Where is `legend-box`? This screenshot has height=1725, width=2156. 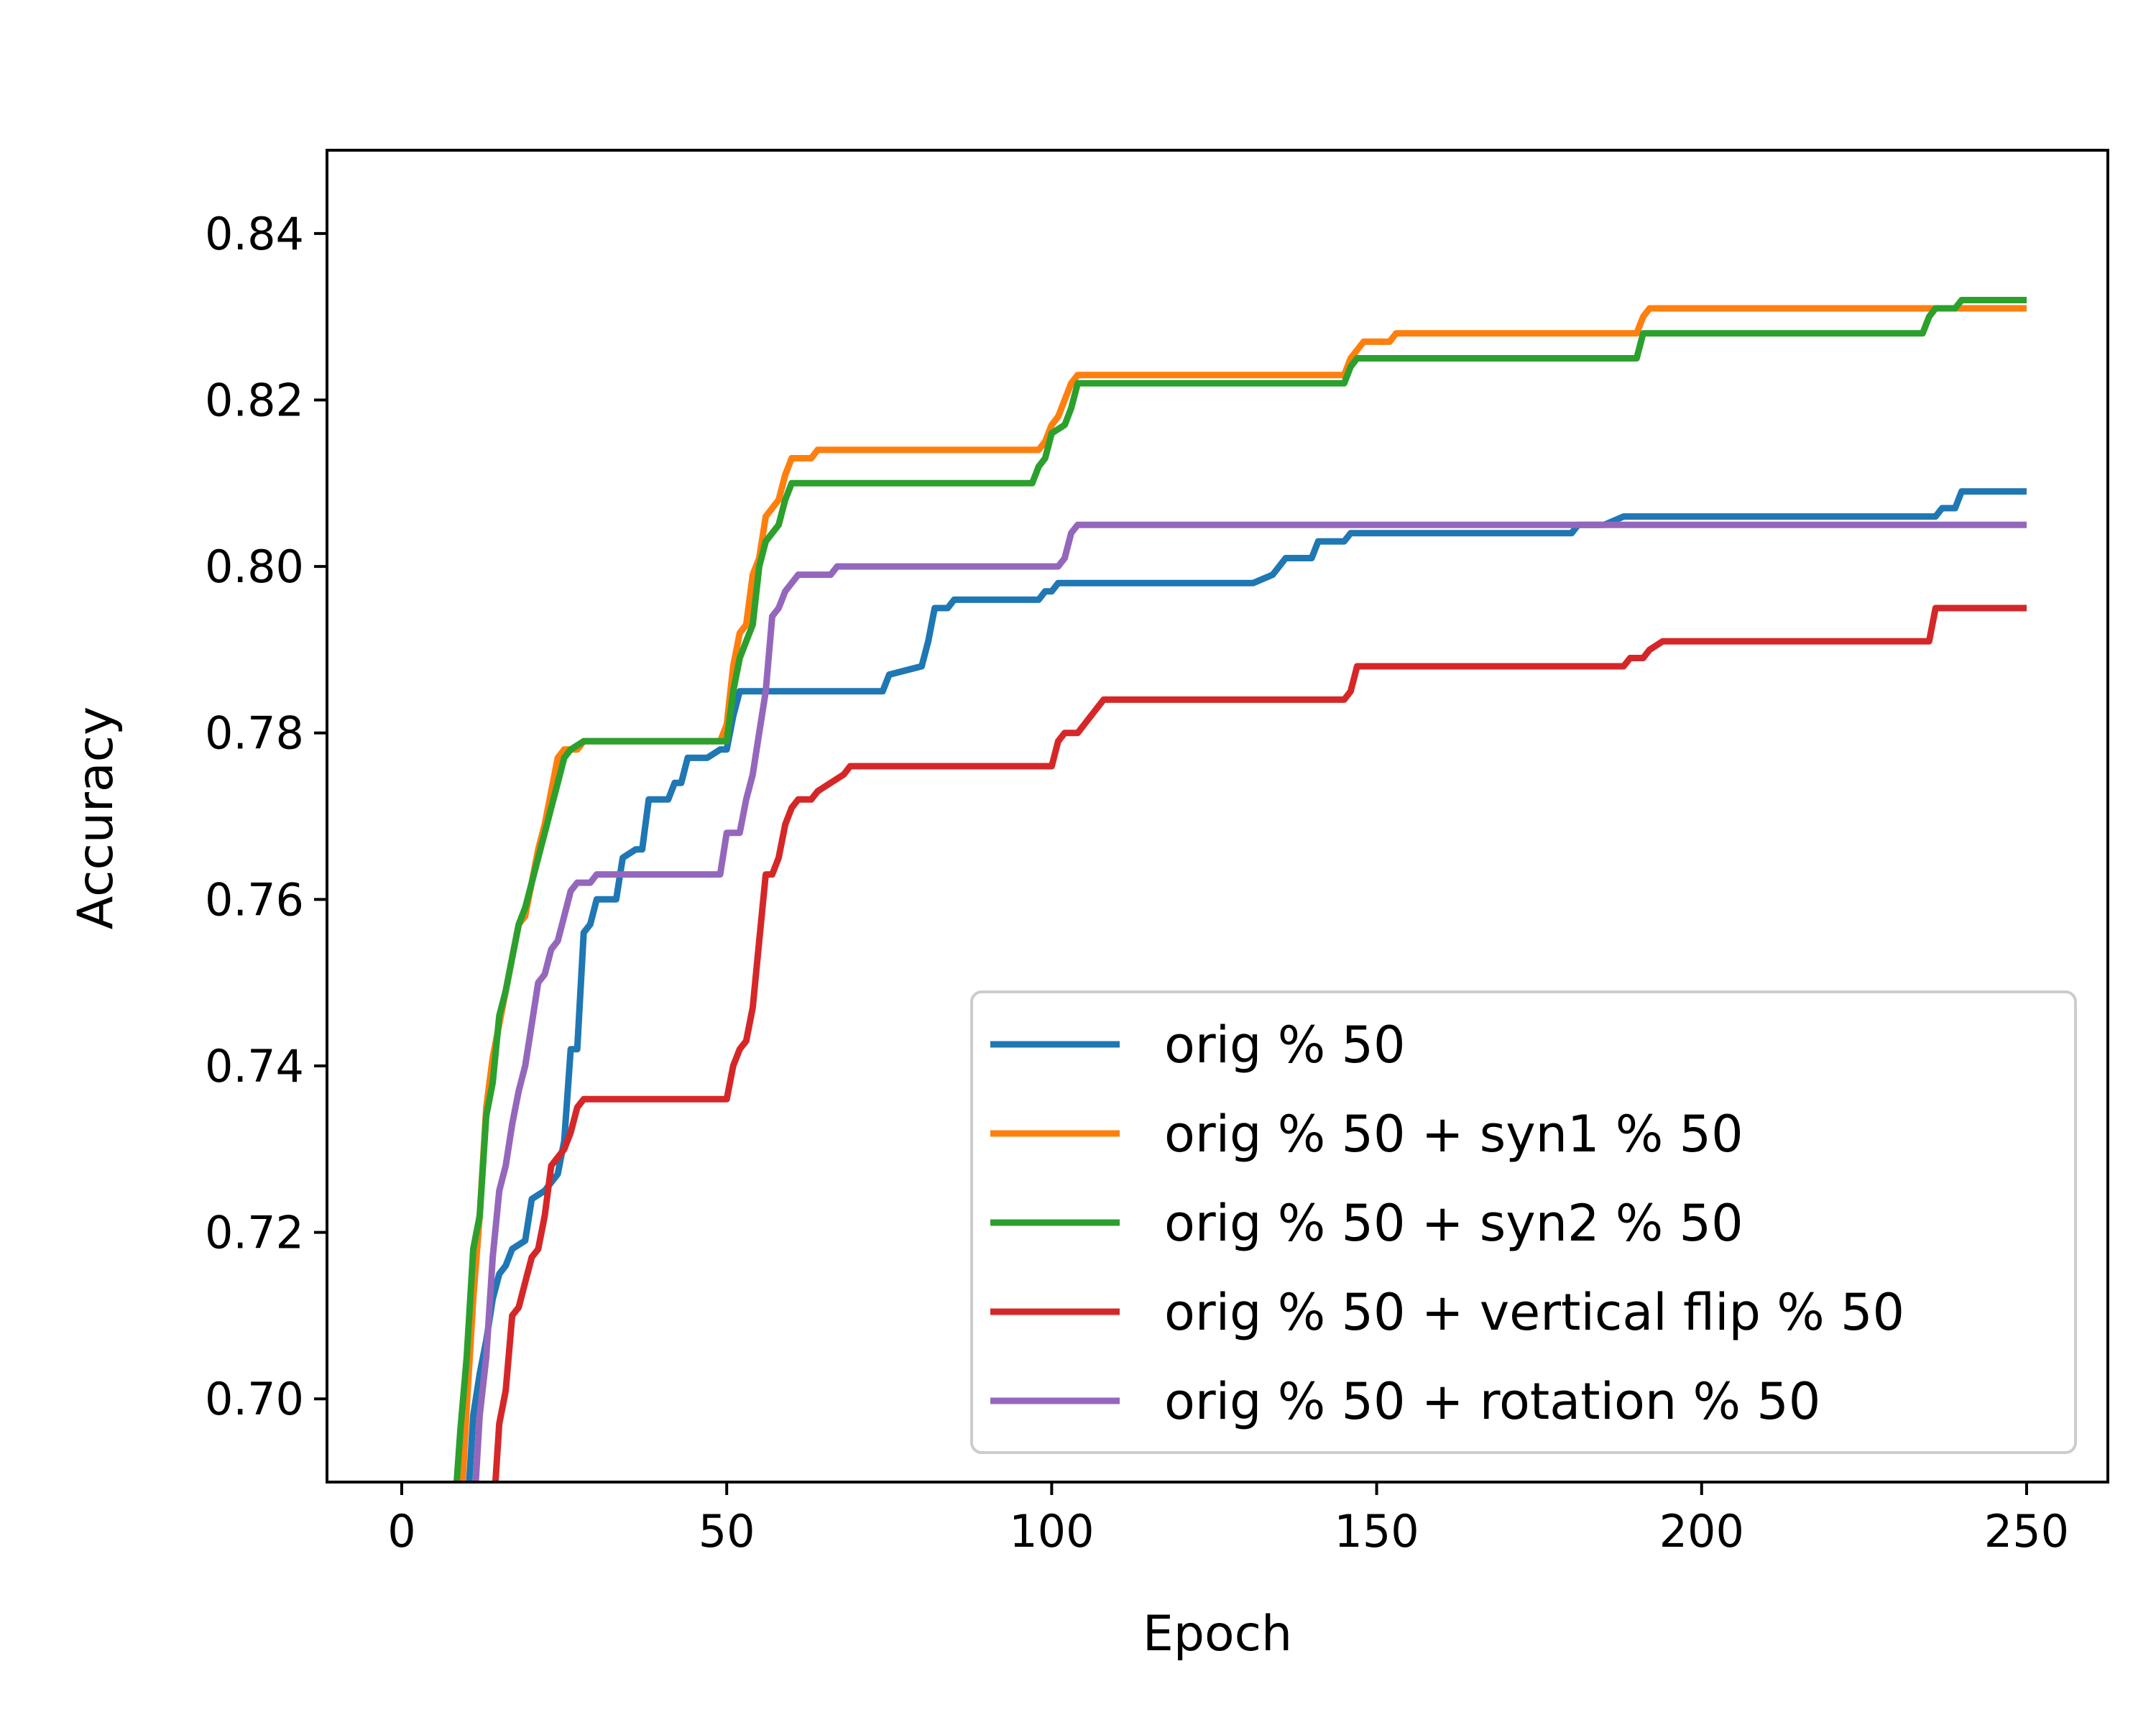
legend-box is located at coordinates (1524, 1222).